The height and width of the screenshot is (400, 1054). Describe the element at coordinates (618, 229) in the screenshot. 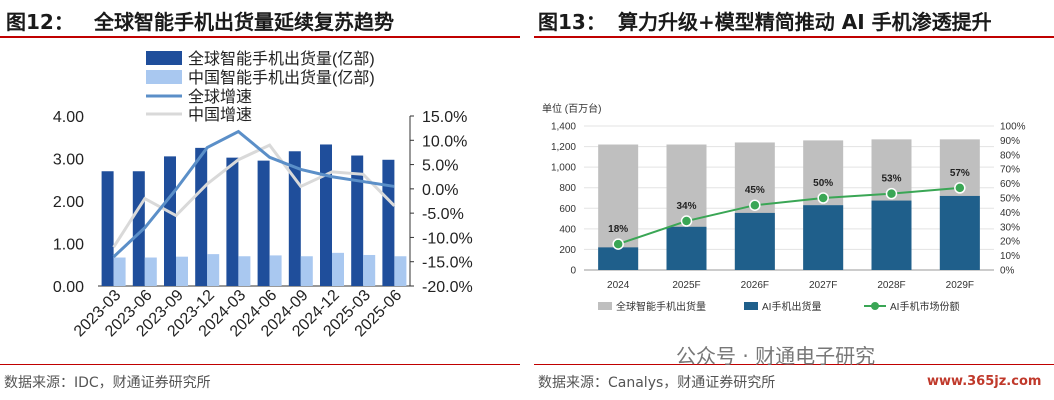

I see `data-label-ai-share: 18%` at that location.